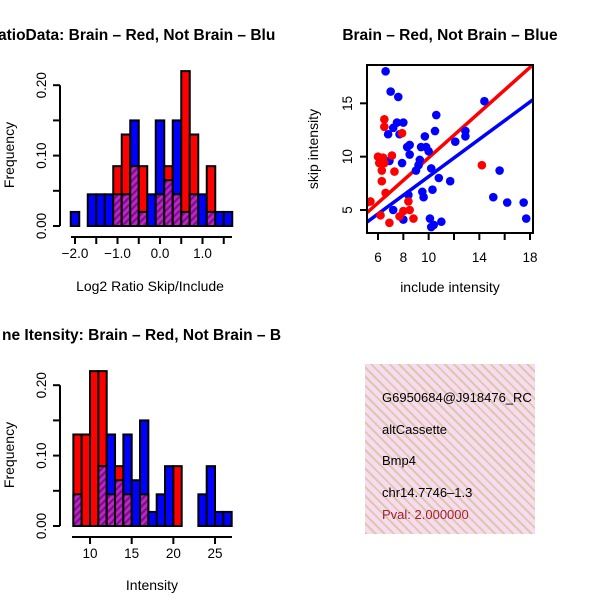 Image resolution: width=600 pixels, height=600 pixels. I want to click on scatter-plot: 6 8 10 14 18 5 10 15, so click(439, 164).